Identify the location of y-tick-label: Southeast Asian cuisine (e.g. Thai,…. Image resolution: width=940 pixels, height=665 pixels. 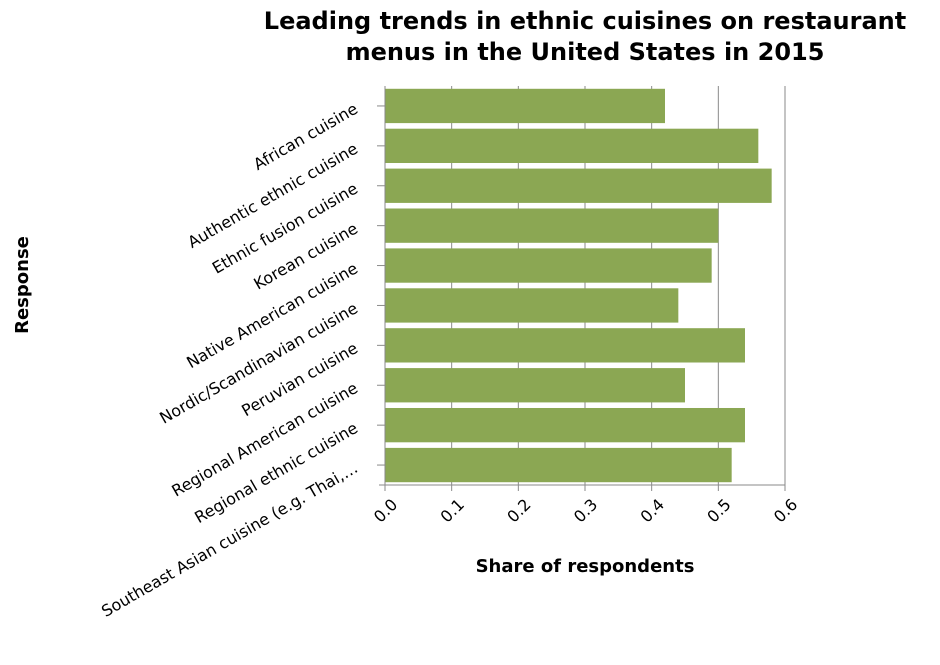
(229, 539).